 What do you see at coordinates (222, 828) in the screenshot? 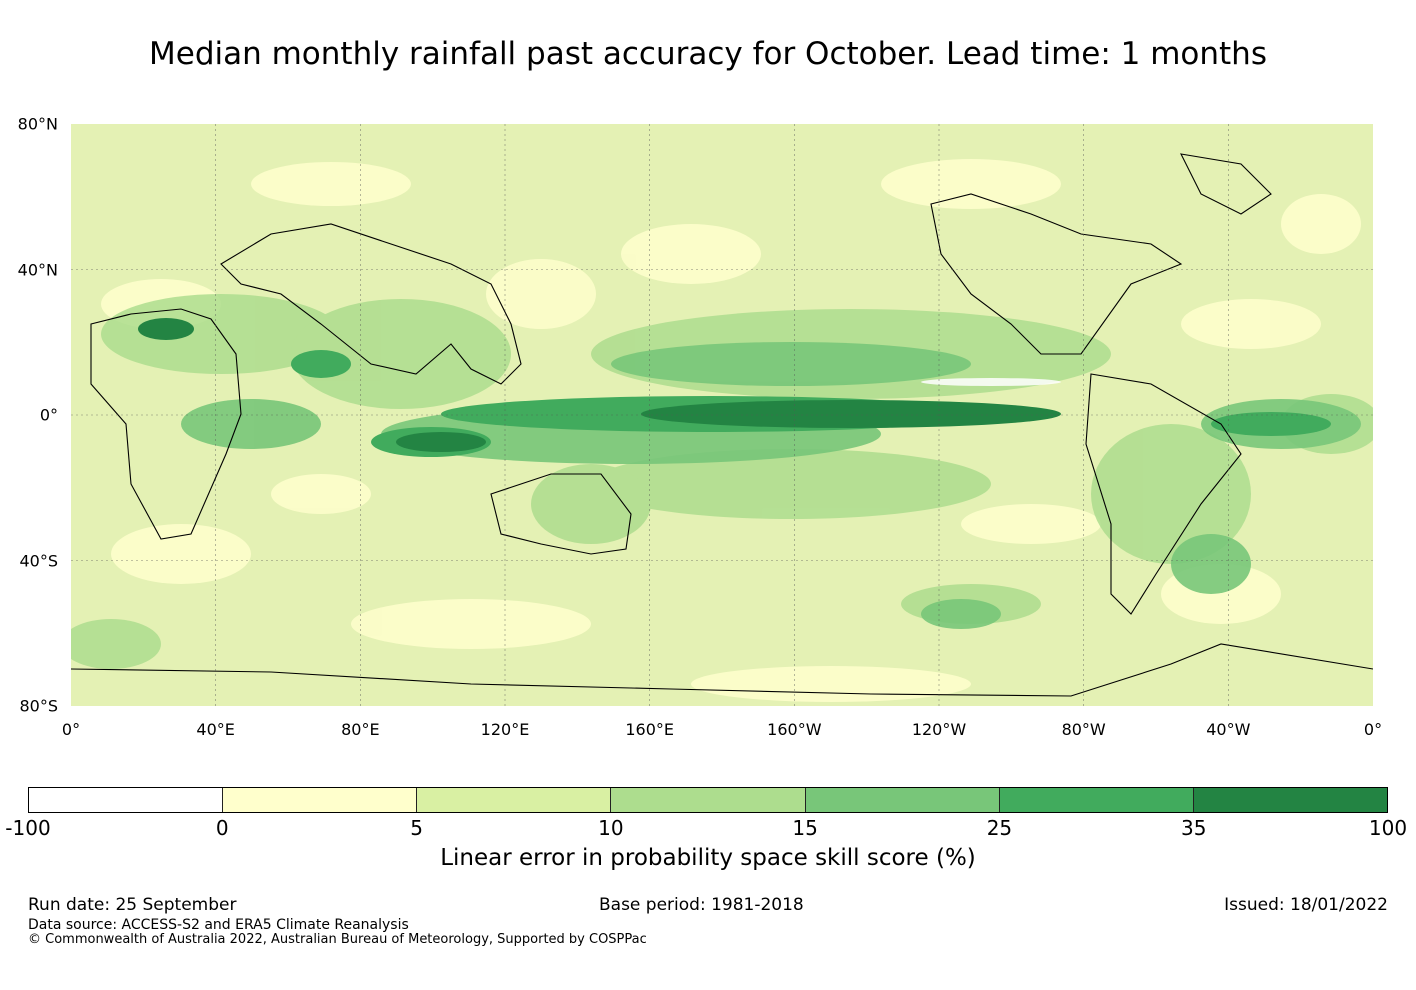
I see `colorbar-tick: 0` at bounding box center [222, 828].